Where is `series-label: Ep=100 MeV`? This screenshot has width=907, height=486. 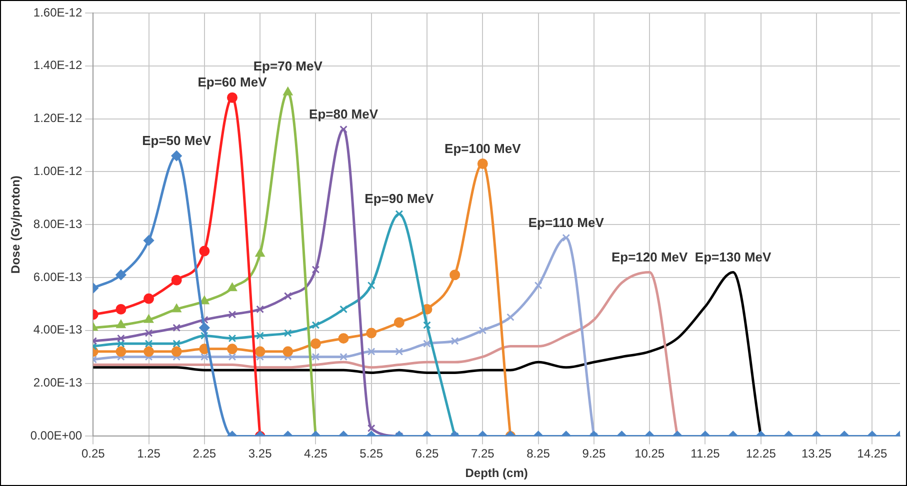 series-label: Ep=100 MeV is located at coordinates (483, 148).